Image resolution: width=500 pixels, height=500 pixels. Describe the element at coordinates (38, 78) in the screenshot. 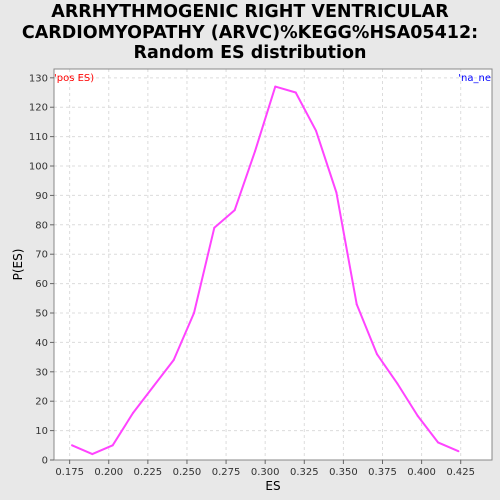

I see `y-tick-label: 130` at that location.